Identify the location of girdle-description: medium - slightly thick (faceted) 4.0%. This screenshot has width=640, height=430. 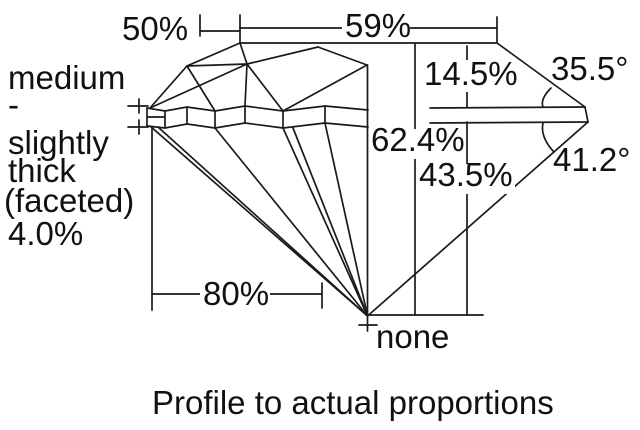
(69, 155).